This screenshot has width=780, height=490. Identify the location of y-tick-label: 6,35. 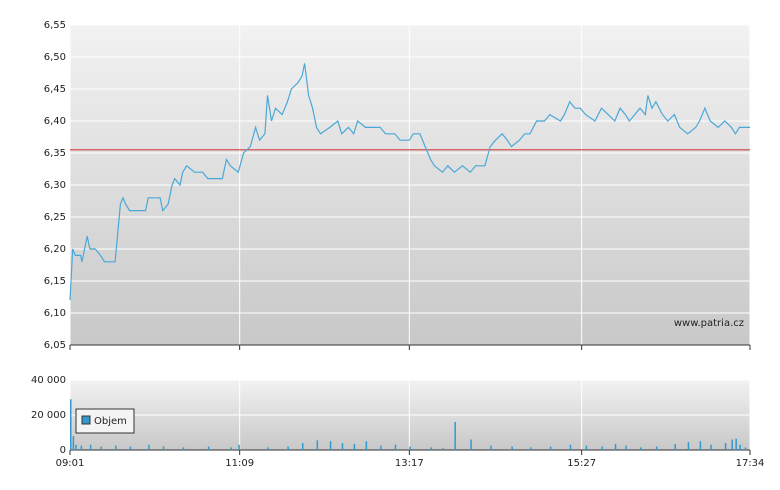
(55, 153).